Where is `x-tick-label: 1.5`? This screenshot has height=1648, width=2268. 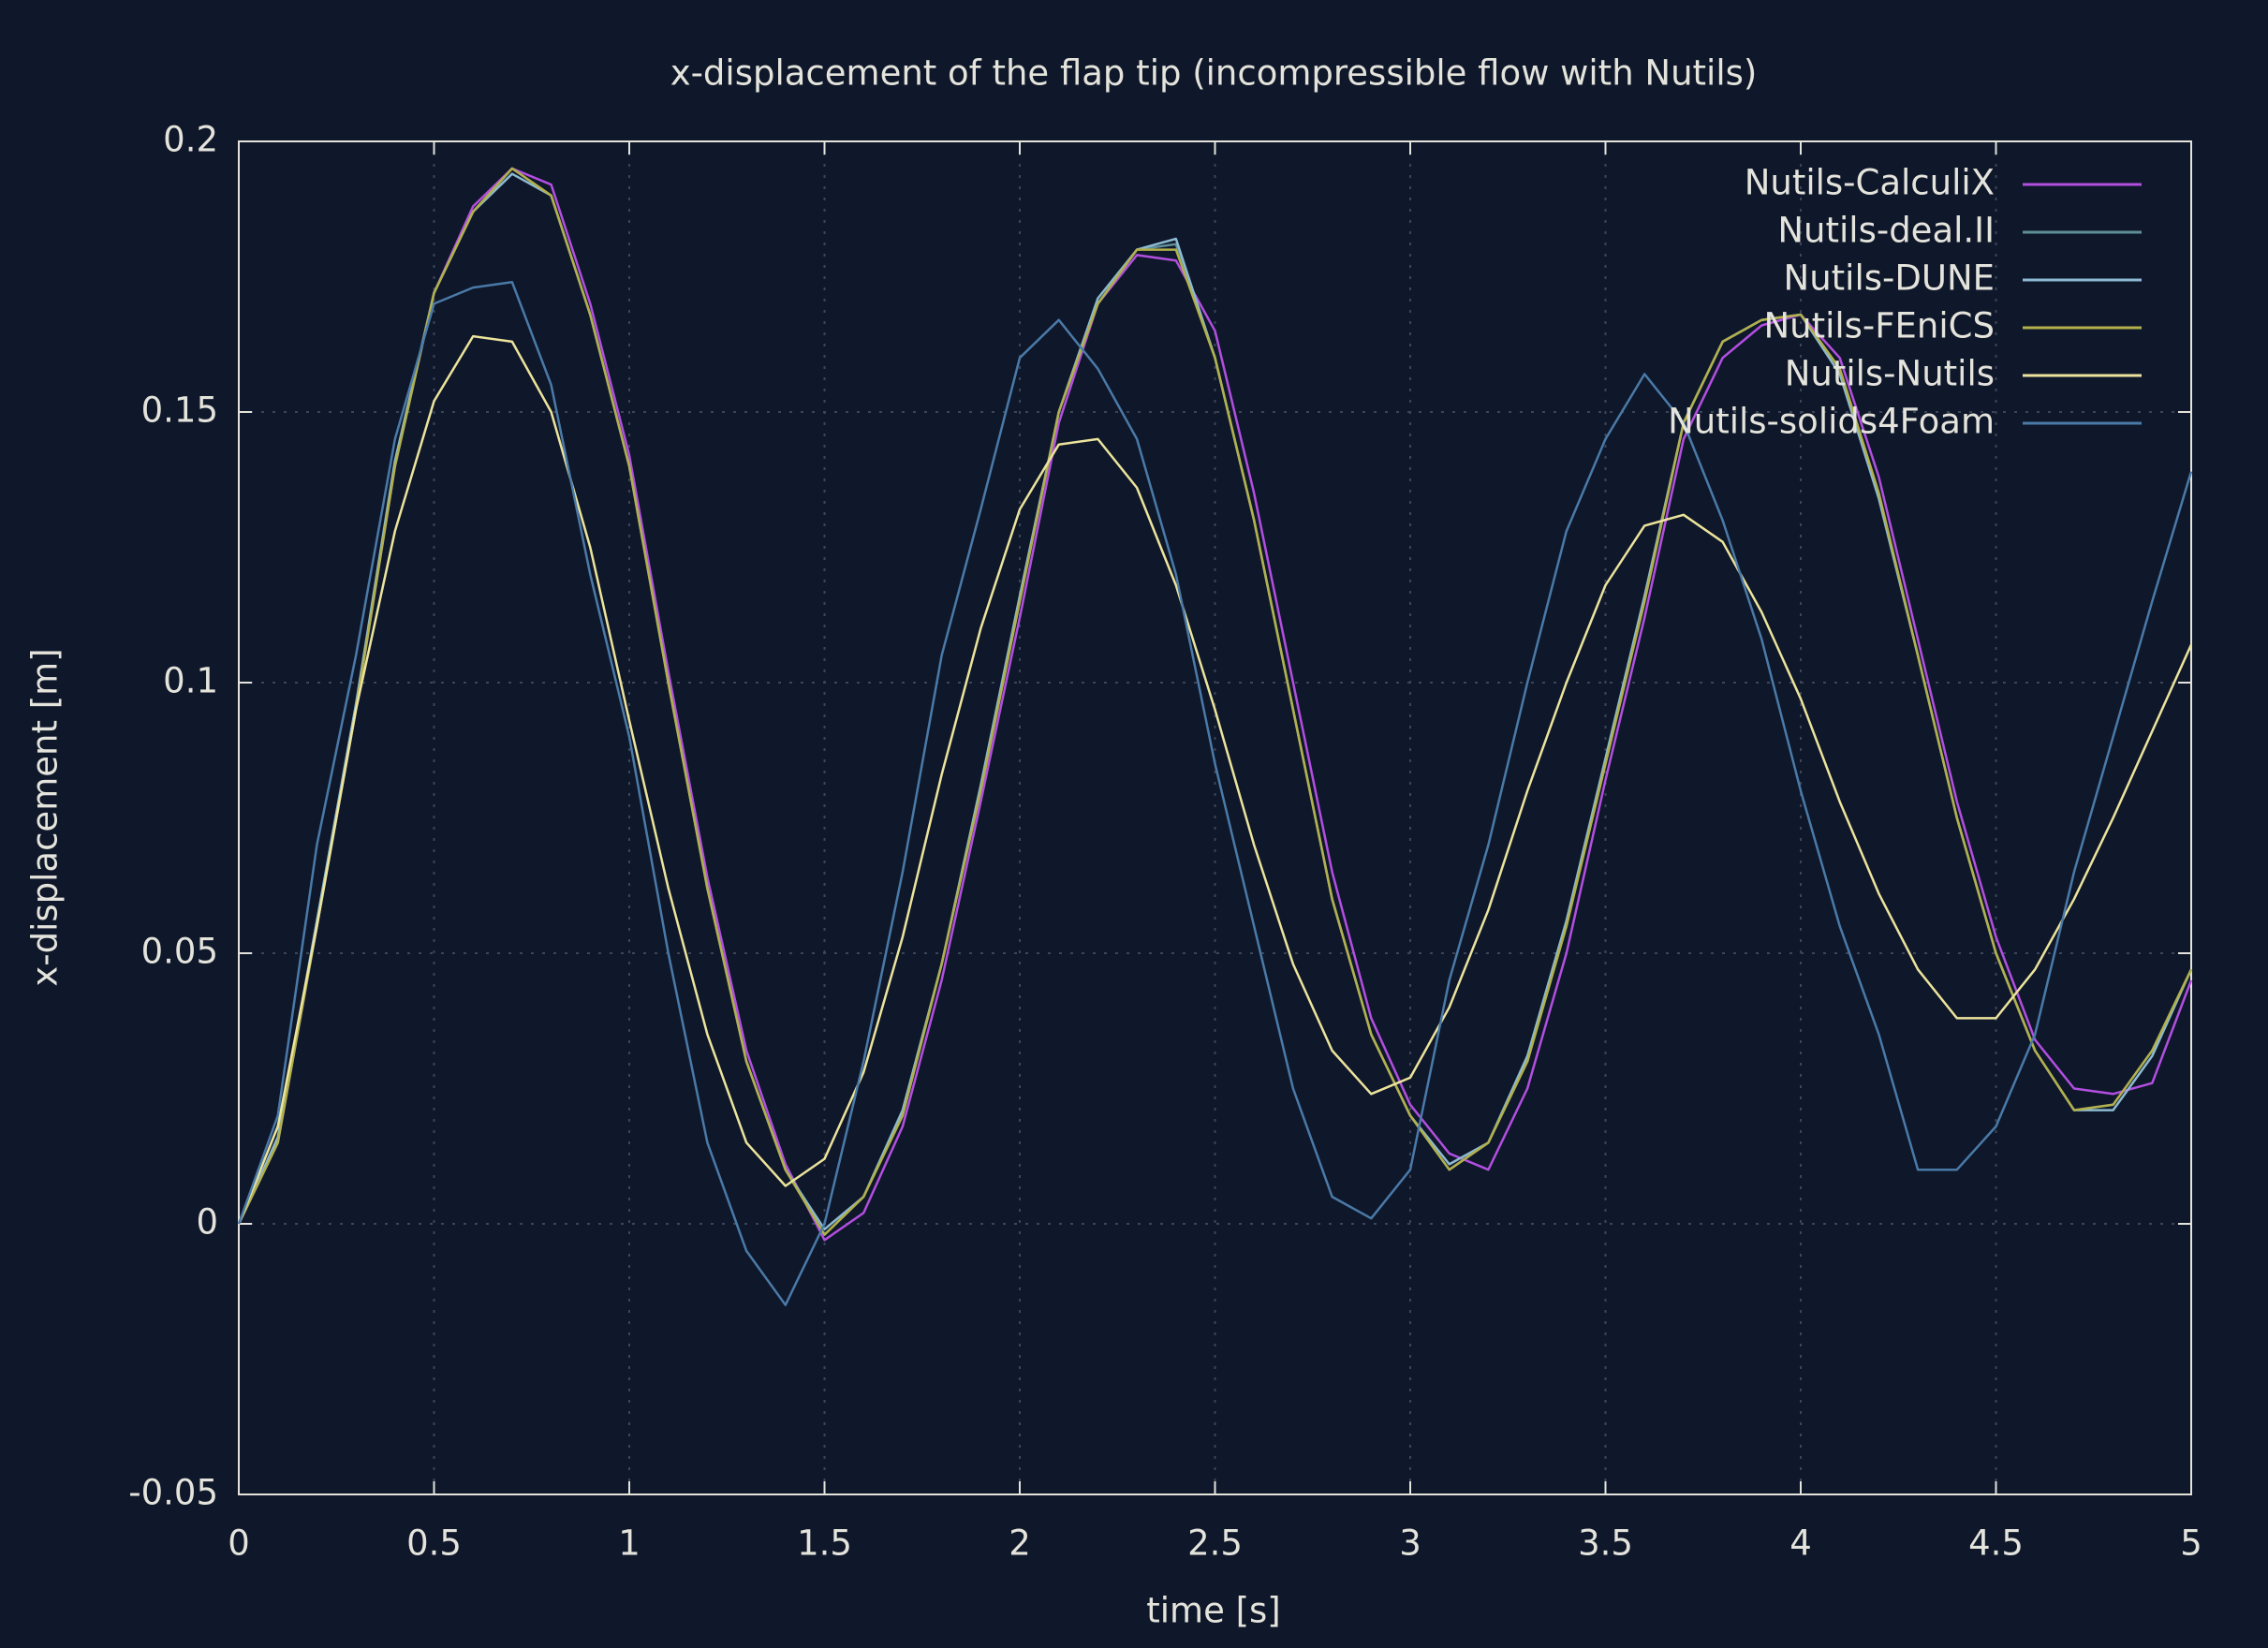
x-tick-label: 1.5 is located at coordinates (824, 1543).